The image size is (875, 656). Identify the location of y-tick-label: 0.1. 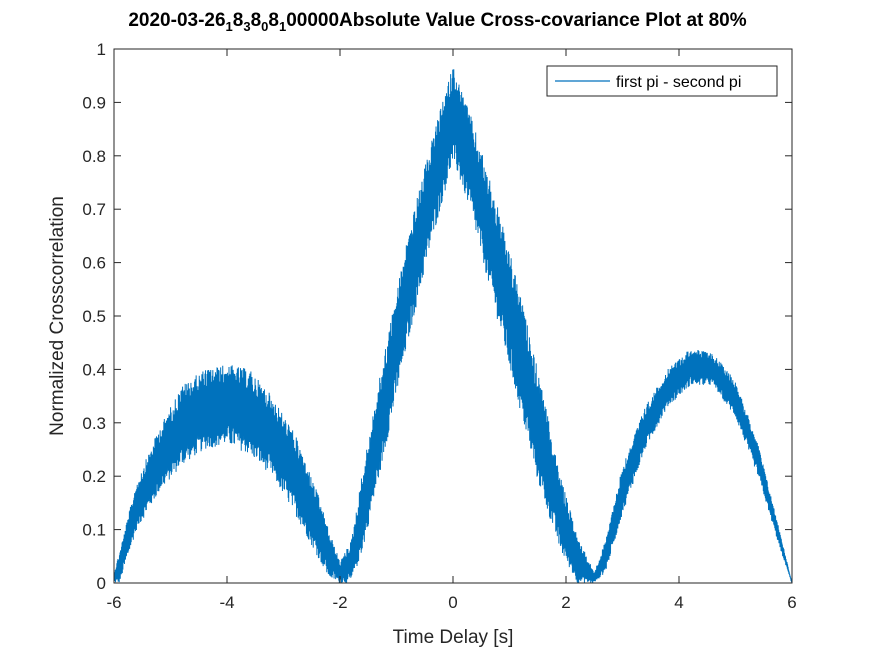
(94, 530).